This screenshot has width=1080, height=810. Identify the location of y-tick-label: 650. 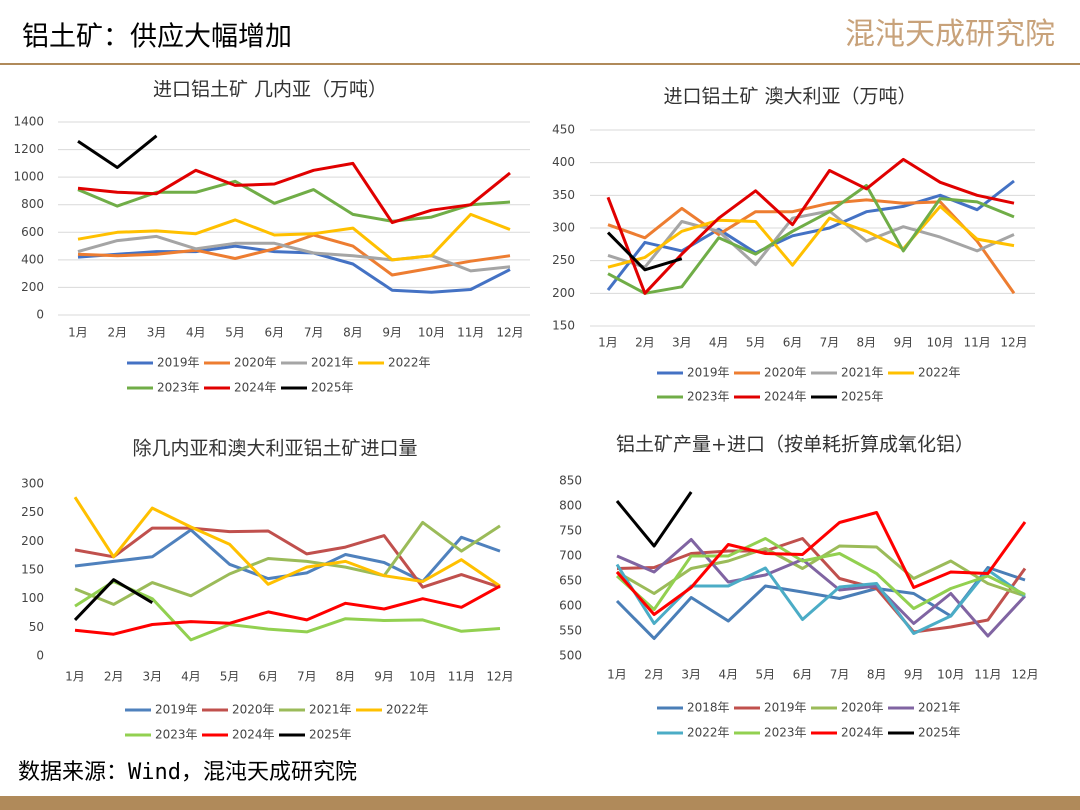
(570, 581).